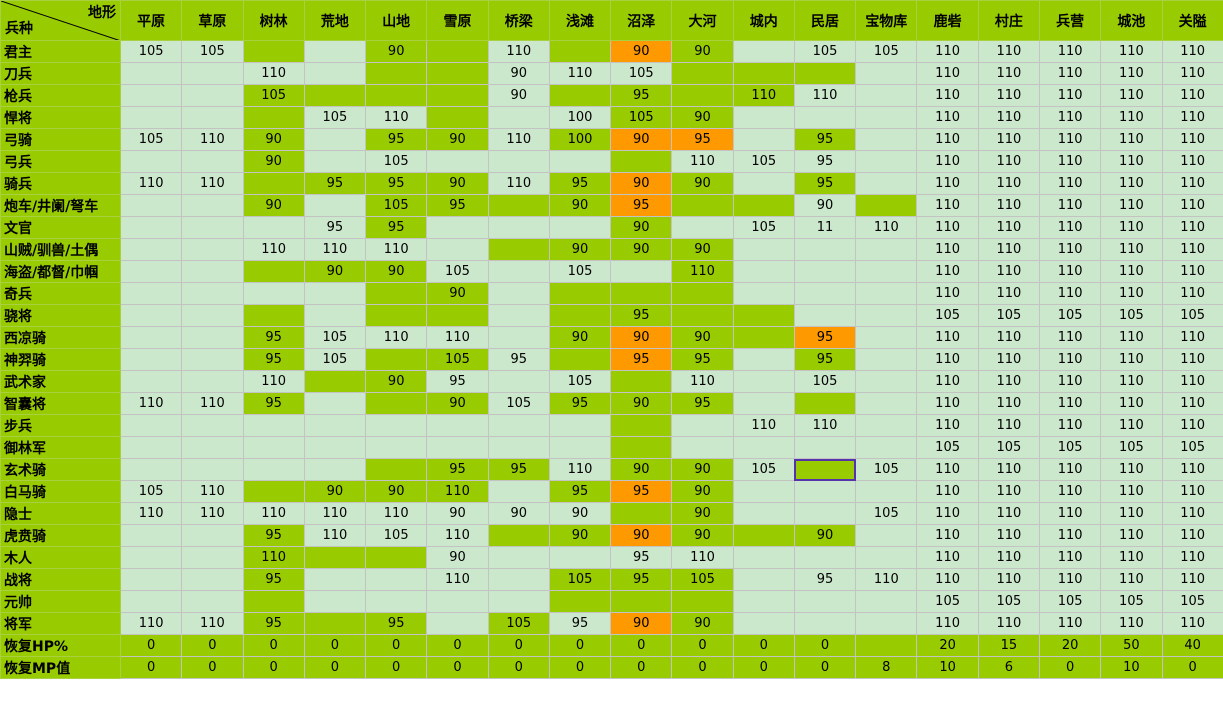  Describe the element at coordinates (60, 73) in the screenshot. I see `row-header: 刀兵` at that location.